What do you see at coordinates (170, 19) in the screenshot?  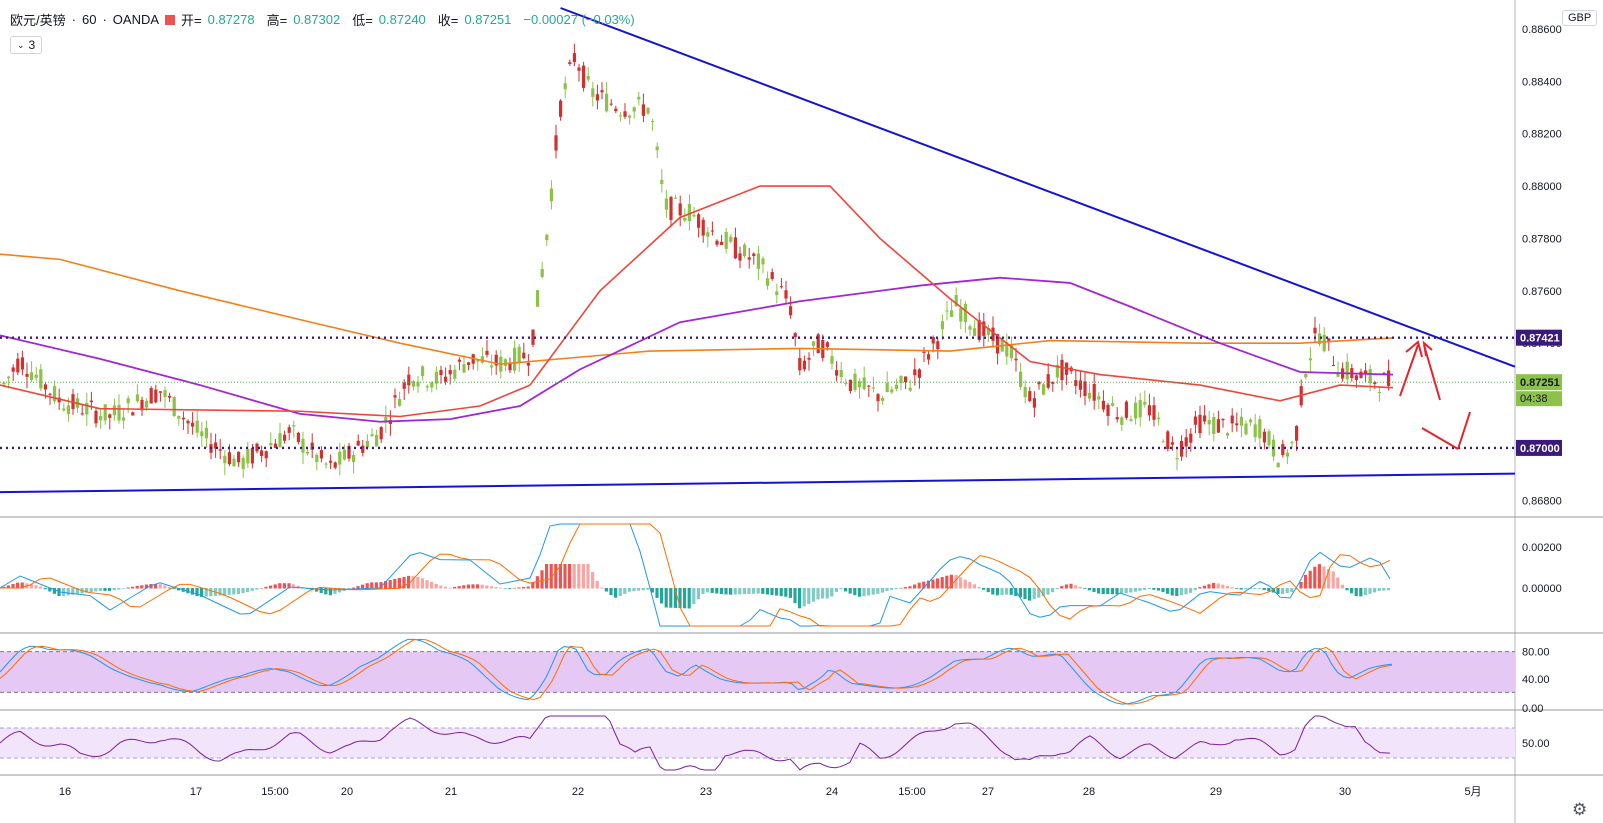 I see `flag-icon` at bounding box center [170, 19].